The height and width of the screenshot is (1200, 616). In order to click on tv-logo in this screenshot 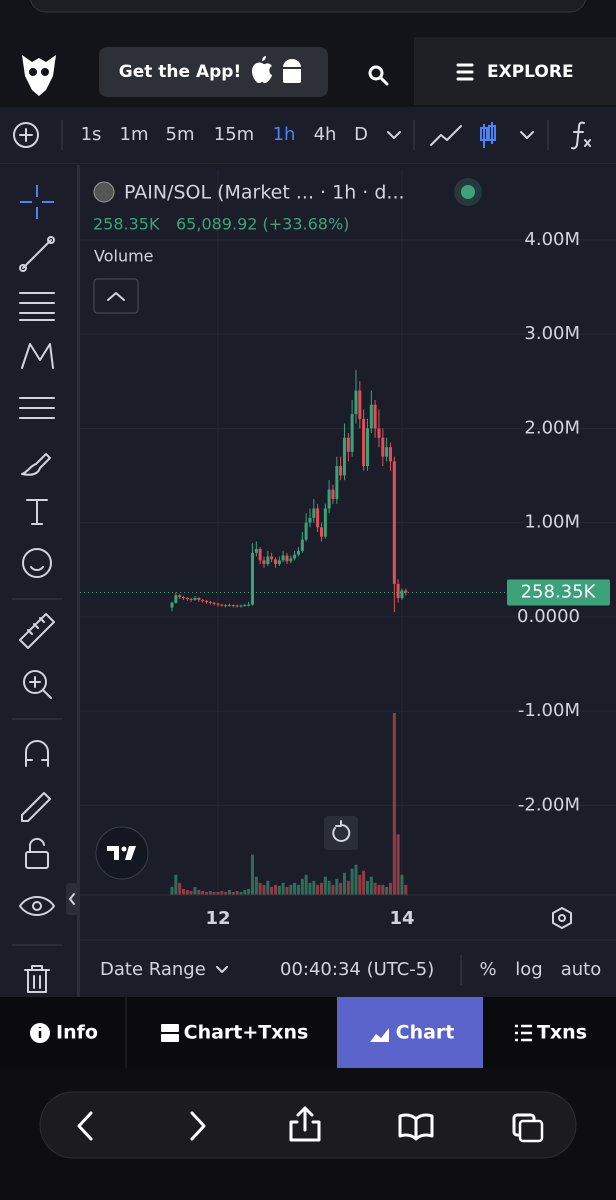, I will do `click(122, 853)`.